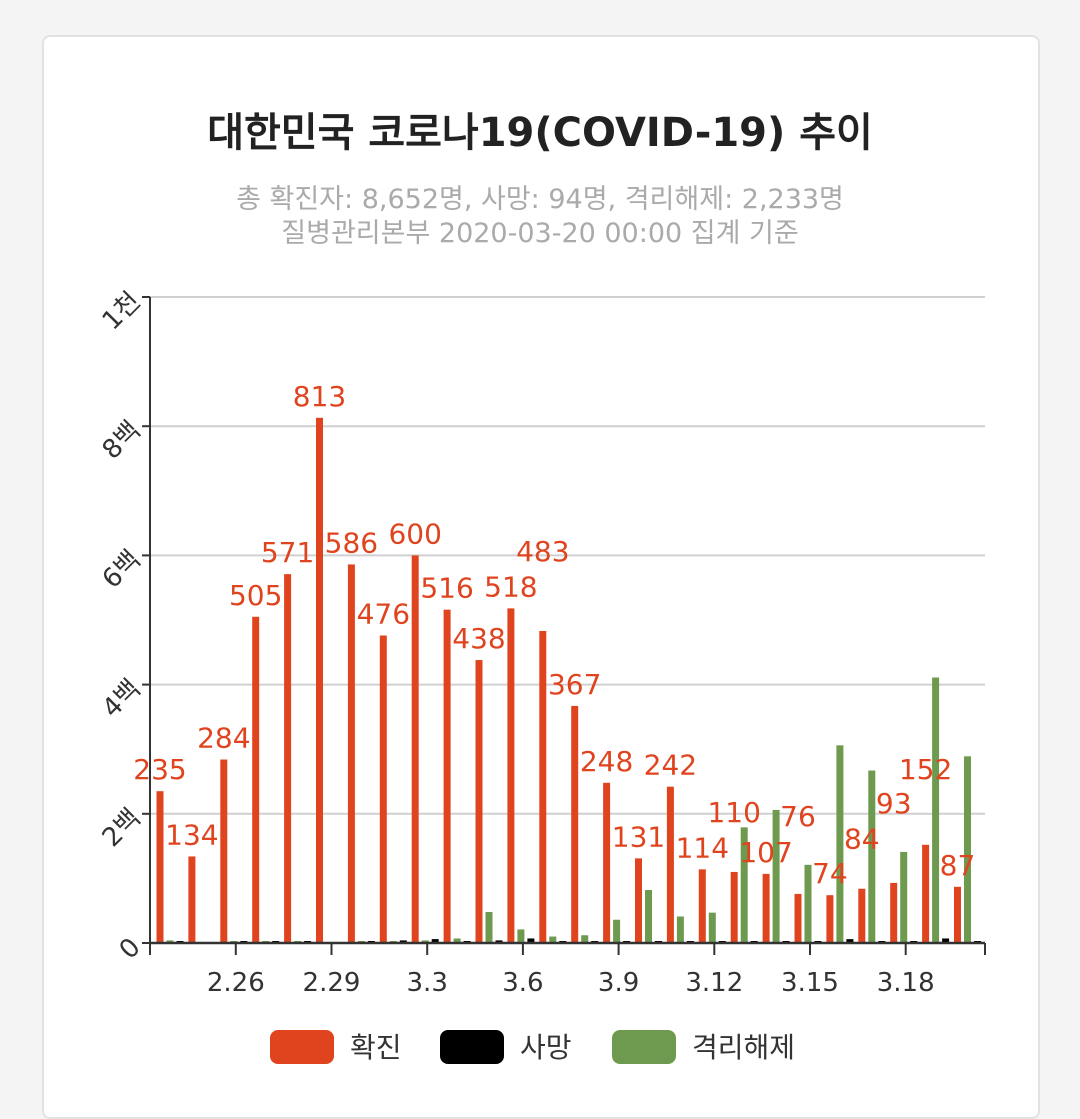 Image resolution: width=1080 pixels, height=1119 pixels. Describe the element at coordinates (414, 533) in the screenshot. I see `data-label: 600` at that location.